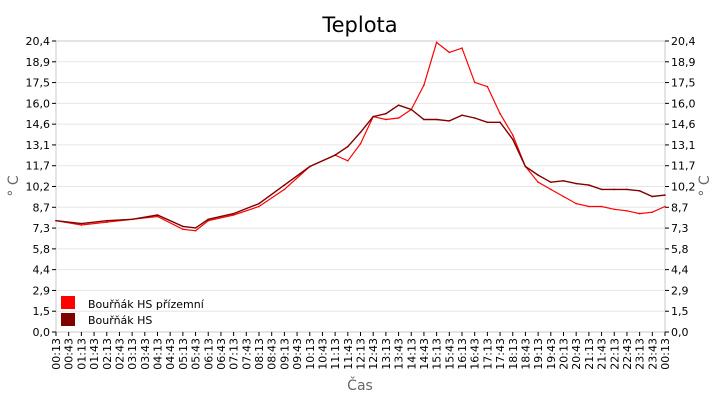 The image size is (720, 400). I want to click on x-tick-label: 14:43, so click(424, 354).